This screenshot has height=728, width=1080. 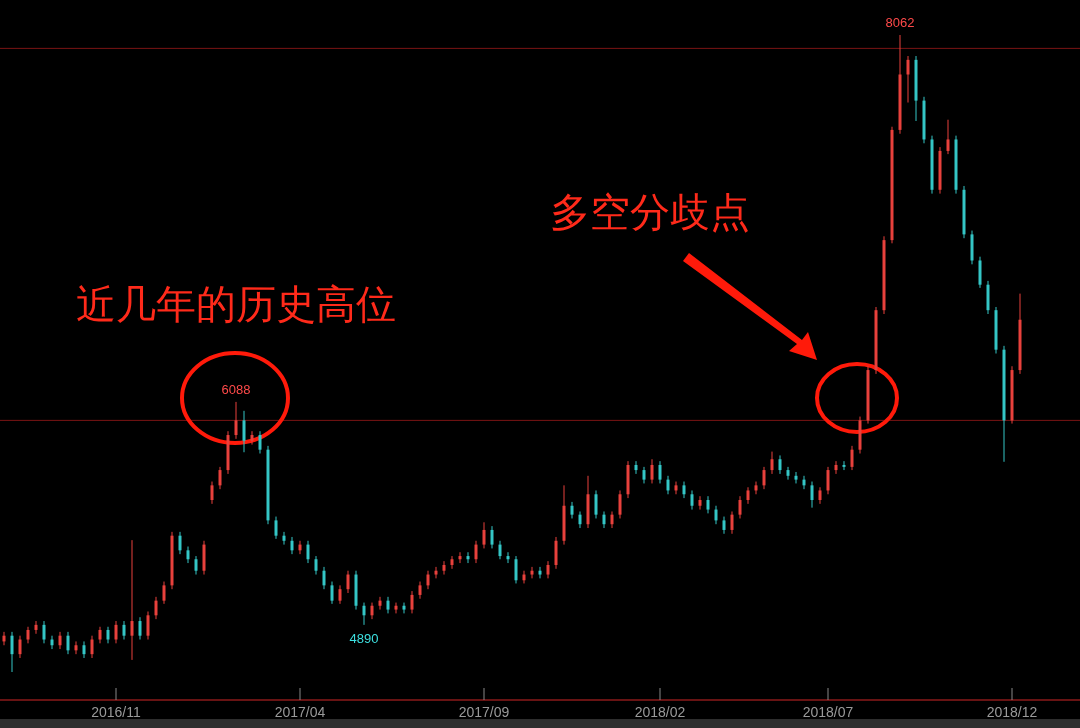 I want to click on text: 6088, so click(x=236, y=389).